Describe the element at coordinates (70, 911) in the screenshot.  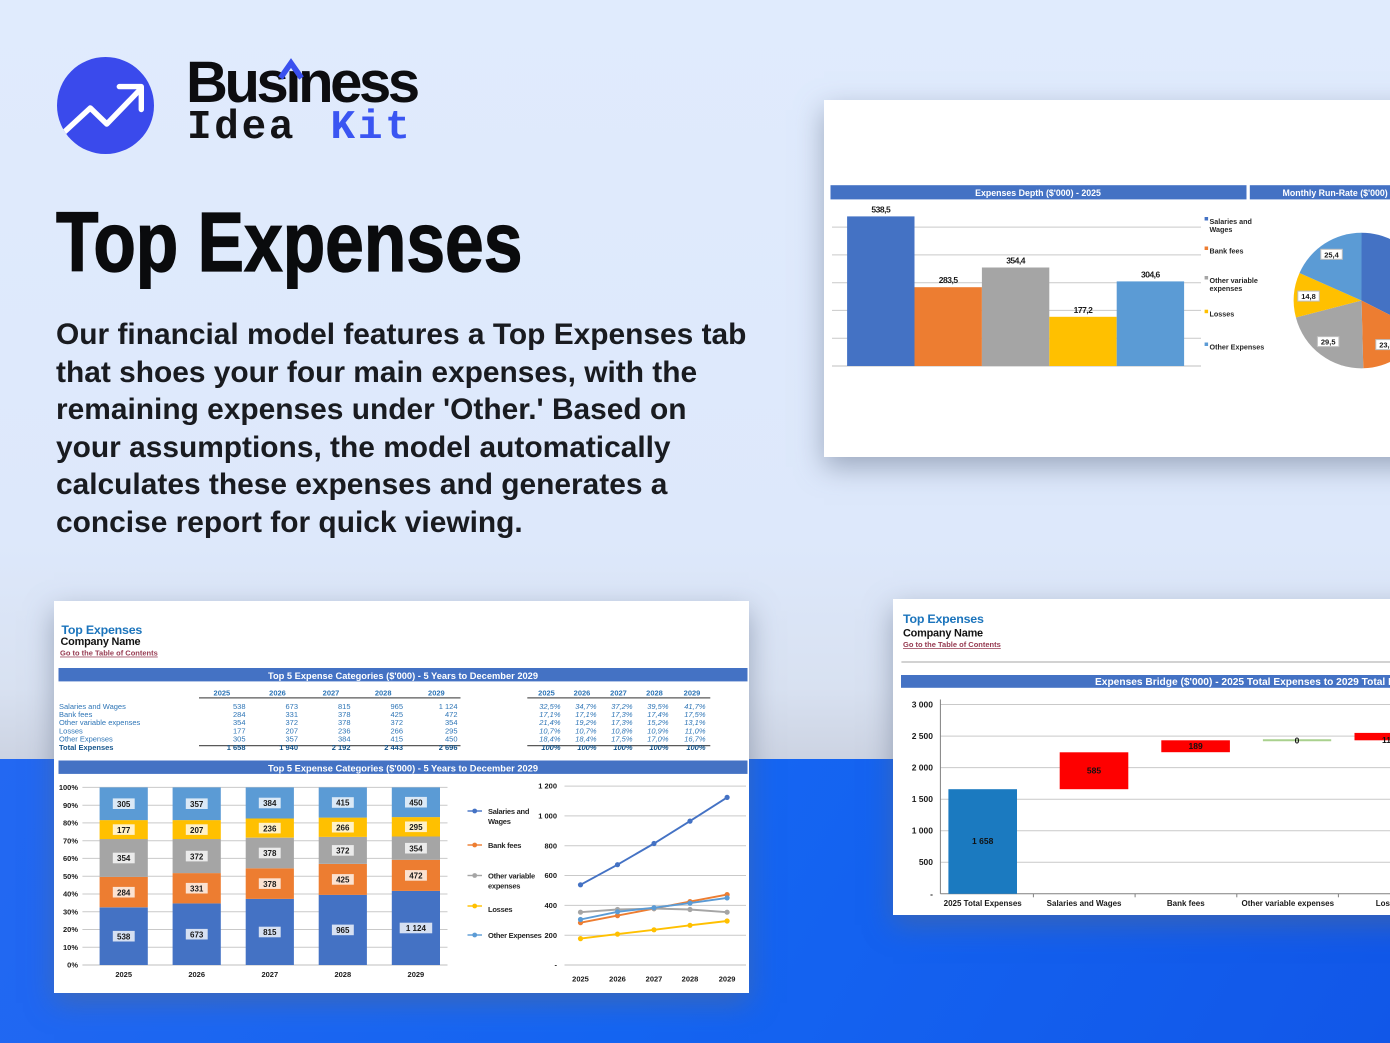
I see `svg-text: 30%` at that location.